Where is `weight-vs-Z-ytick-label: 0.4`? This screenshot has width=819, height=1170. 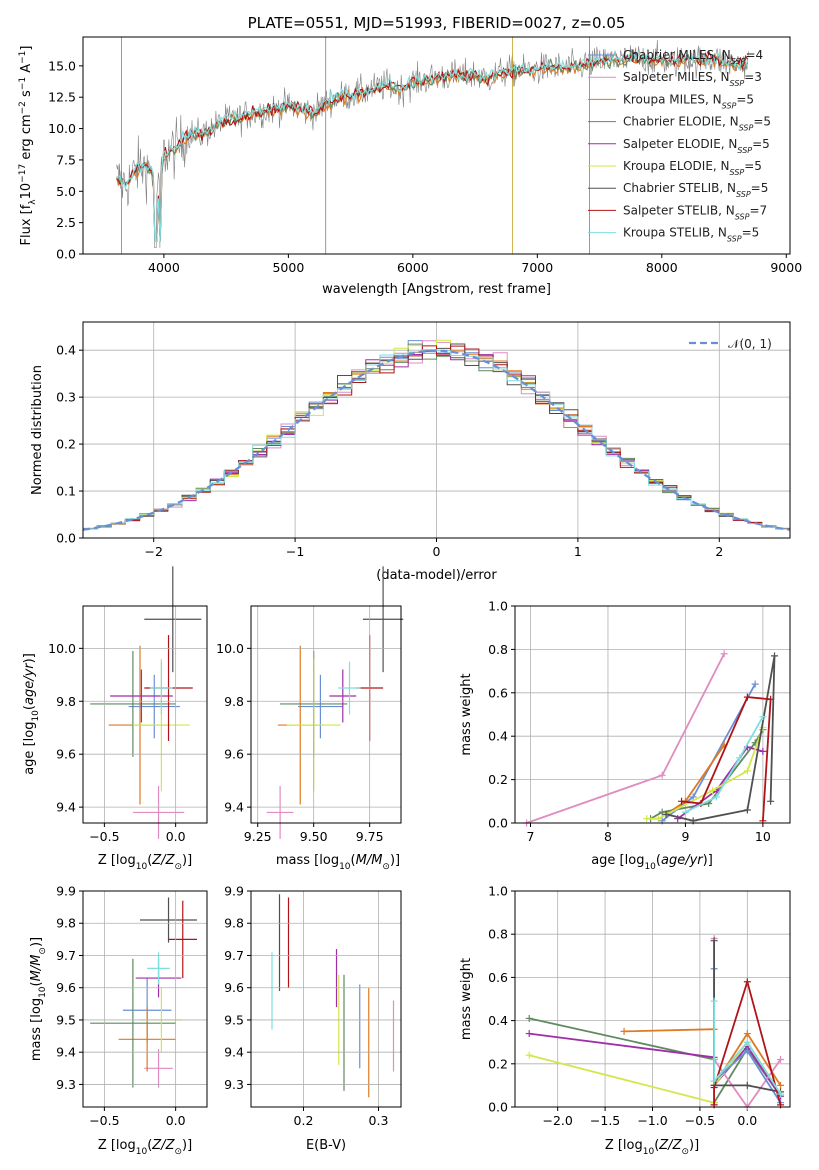 weight-vs-Z-ytick-label: 0.4 is located at coordinates (498, 1020).